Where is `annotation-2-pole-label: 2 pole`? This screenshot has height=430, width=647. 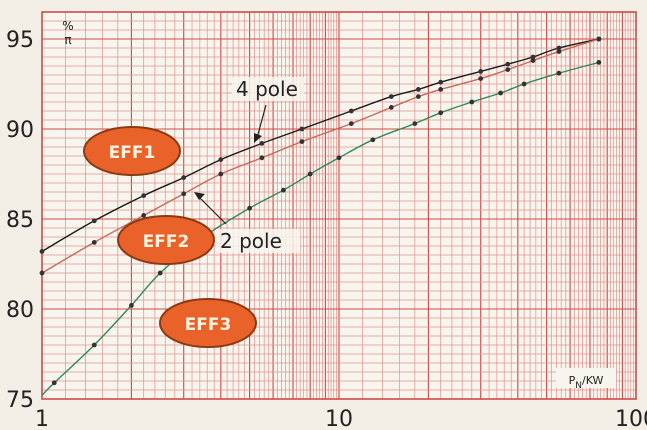 annotation-2-pole-label: 2 pole is located at coordinates (251, 241).